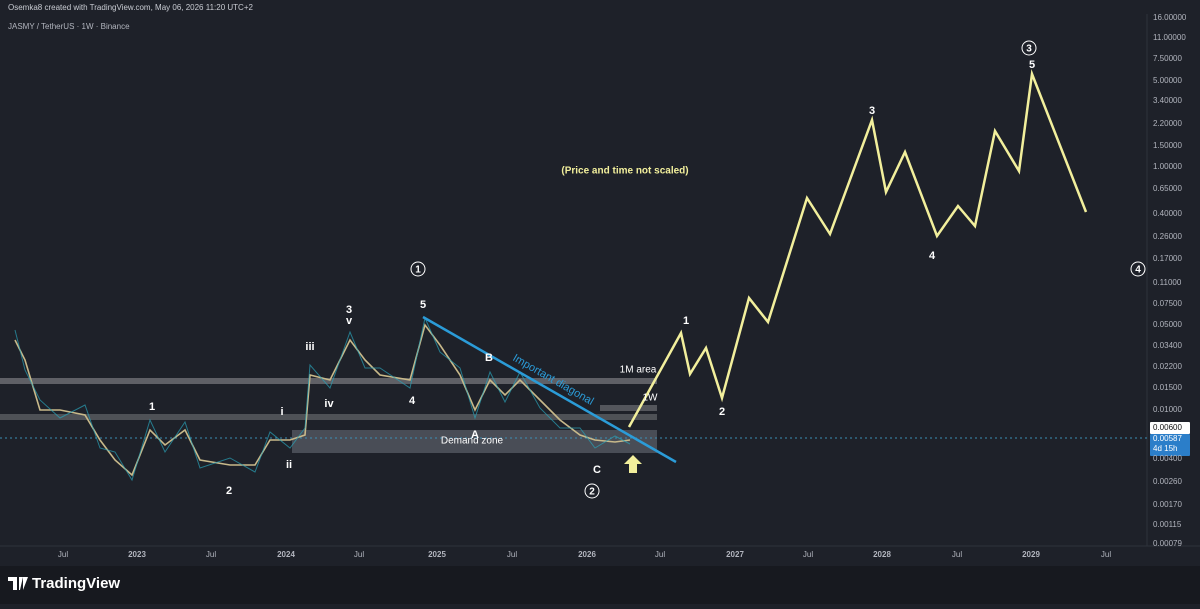 The height and width of the screenshot is (609, 1200). Describe the element at coordinates (587, 554) in the screenshot. I see `time-tick-label: 2026` at that location.